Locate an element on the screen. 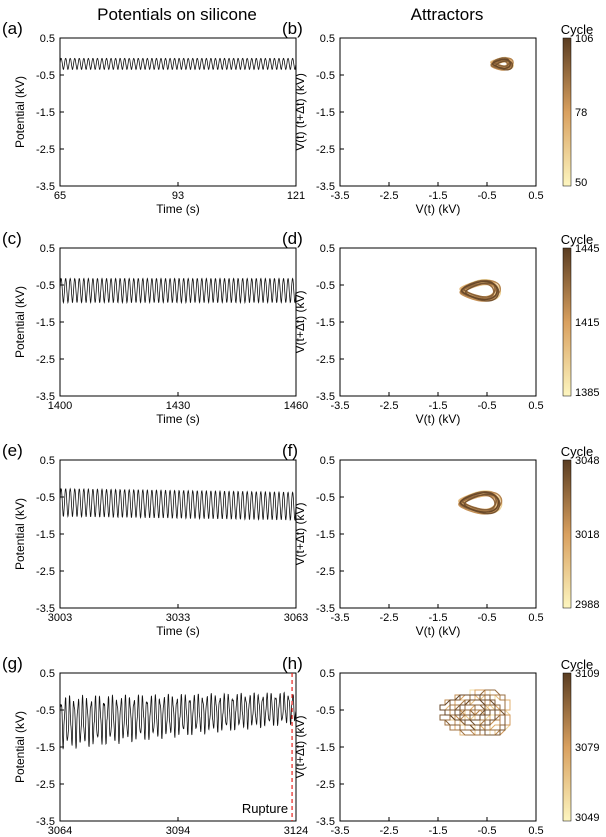 The width and height of the screenshot is (606, 837). x-axis-label: Time (s) is located at coordinates (178, 419).